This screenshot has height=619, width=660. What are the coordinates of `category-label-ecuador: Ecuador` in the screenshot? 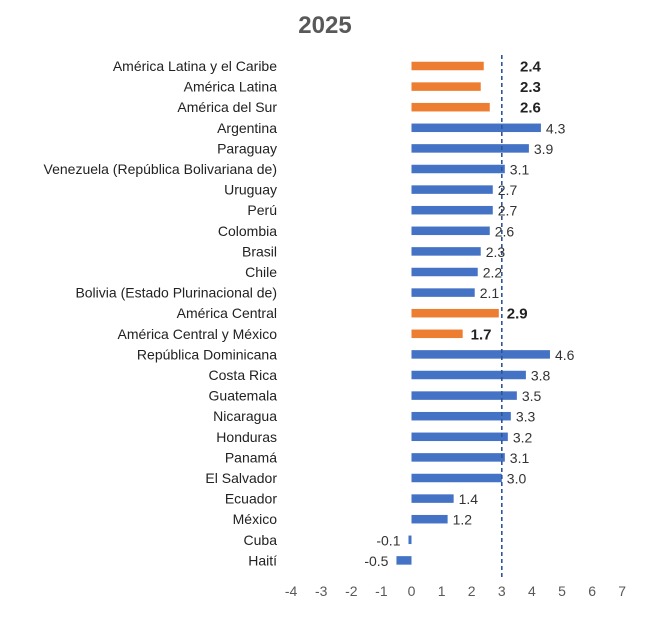 It's located at (251, 499).